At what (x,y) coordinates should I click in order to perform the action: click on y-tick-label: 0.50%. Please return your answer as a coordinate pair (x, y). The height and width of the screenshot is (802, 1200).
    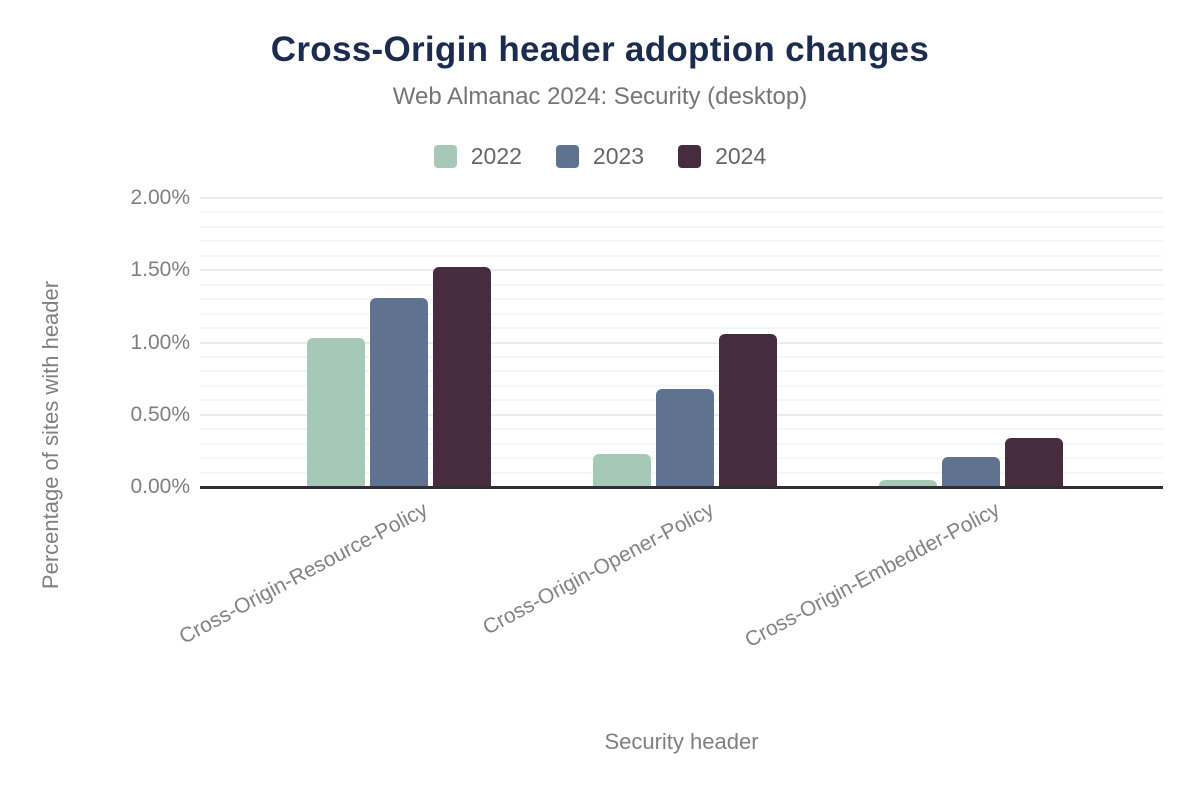
    Looking at the image, I should click on (160, 414).